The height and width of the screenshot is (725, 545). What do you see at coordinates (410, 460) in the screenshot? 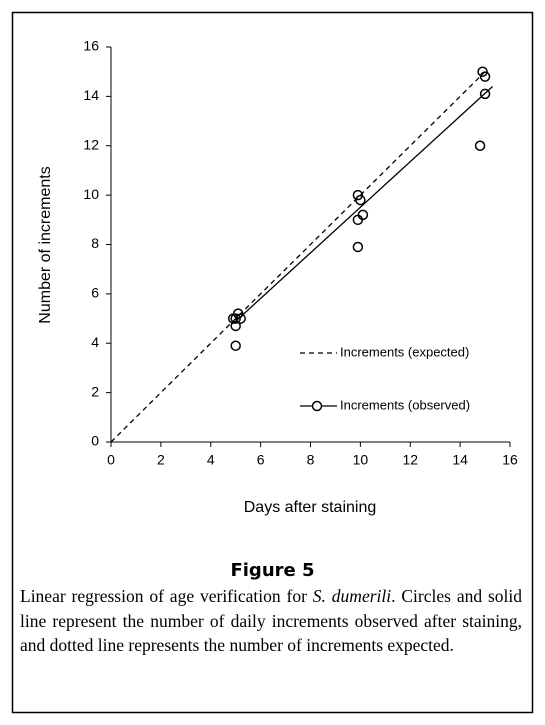
I see `x-tick-label: 12` at bounding box center [410, 460].